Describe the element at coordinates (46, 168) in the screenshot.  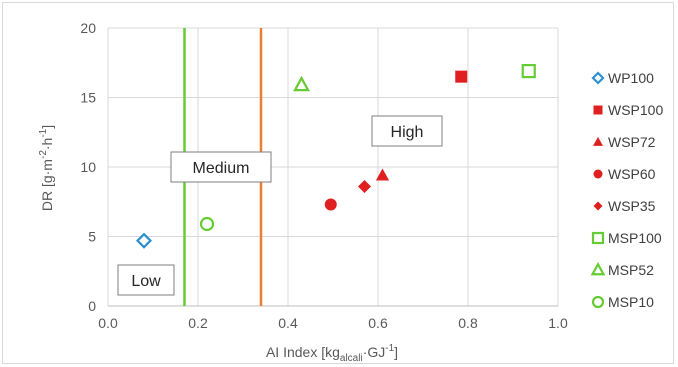
I see `y-axis-title: DR [g·m-2·h-1]` at that location.